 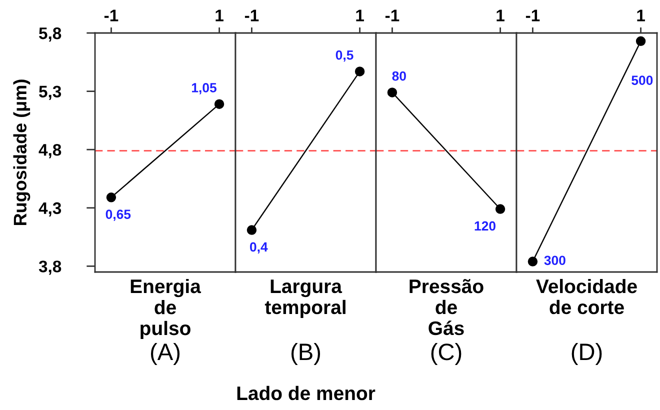 What do you see at coordinates (259, 248) in the screenshot?
I see `annotation: 0,4` at bounding box center [259, 248].